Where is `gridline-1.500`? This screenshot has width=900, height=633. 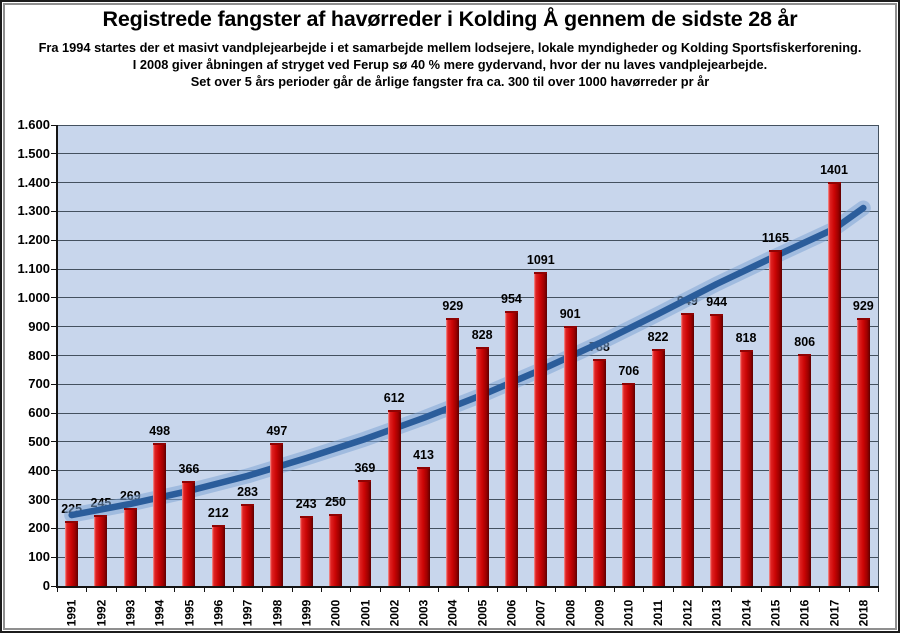
gridline-1.500 is located at coordinates (467, 154).